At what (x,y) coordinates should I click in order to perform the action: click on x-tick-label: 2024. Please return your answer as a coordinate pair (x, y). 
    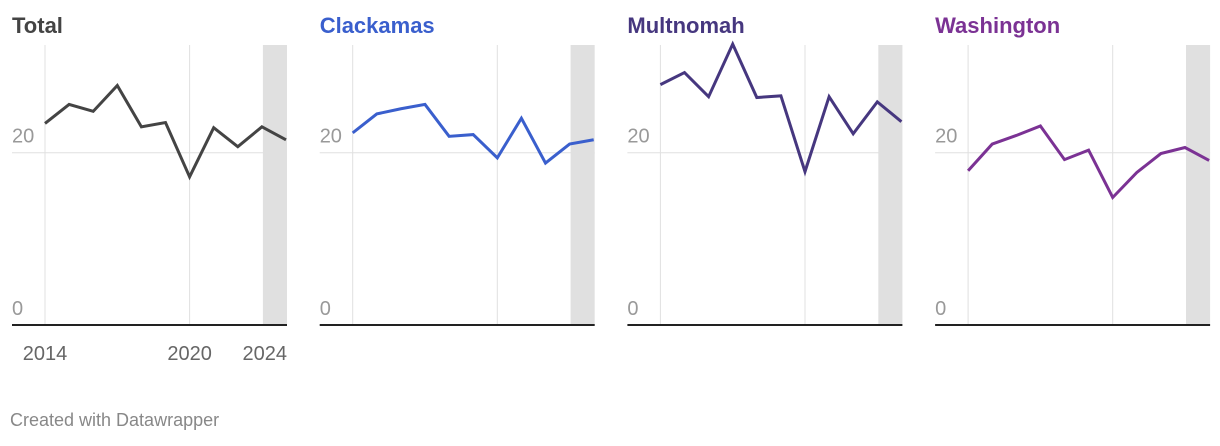
    Looking at the image, I should click on (265, 354).